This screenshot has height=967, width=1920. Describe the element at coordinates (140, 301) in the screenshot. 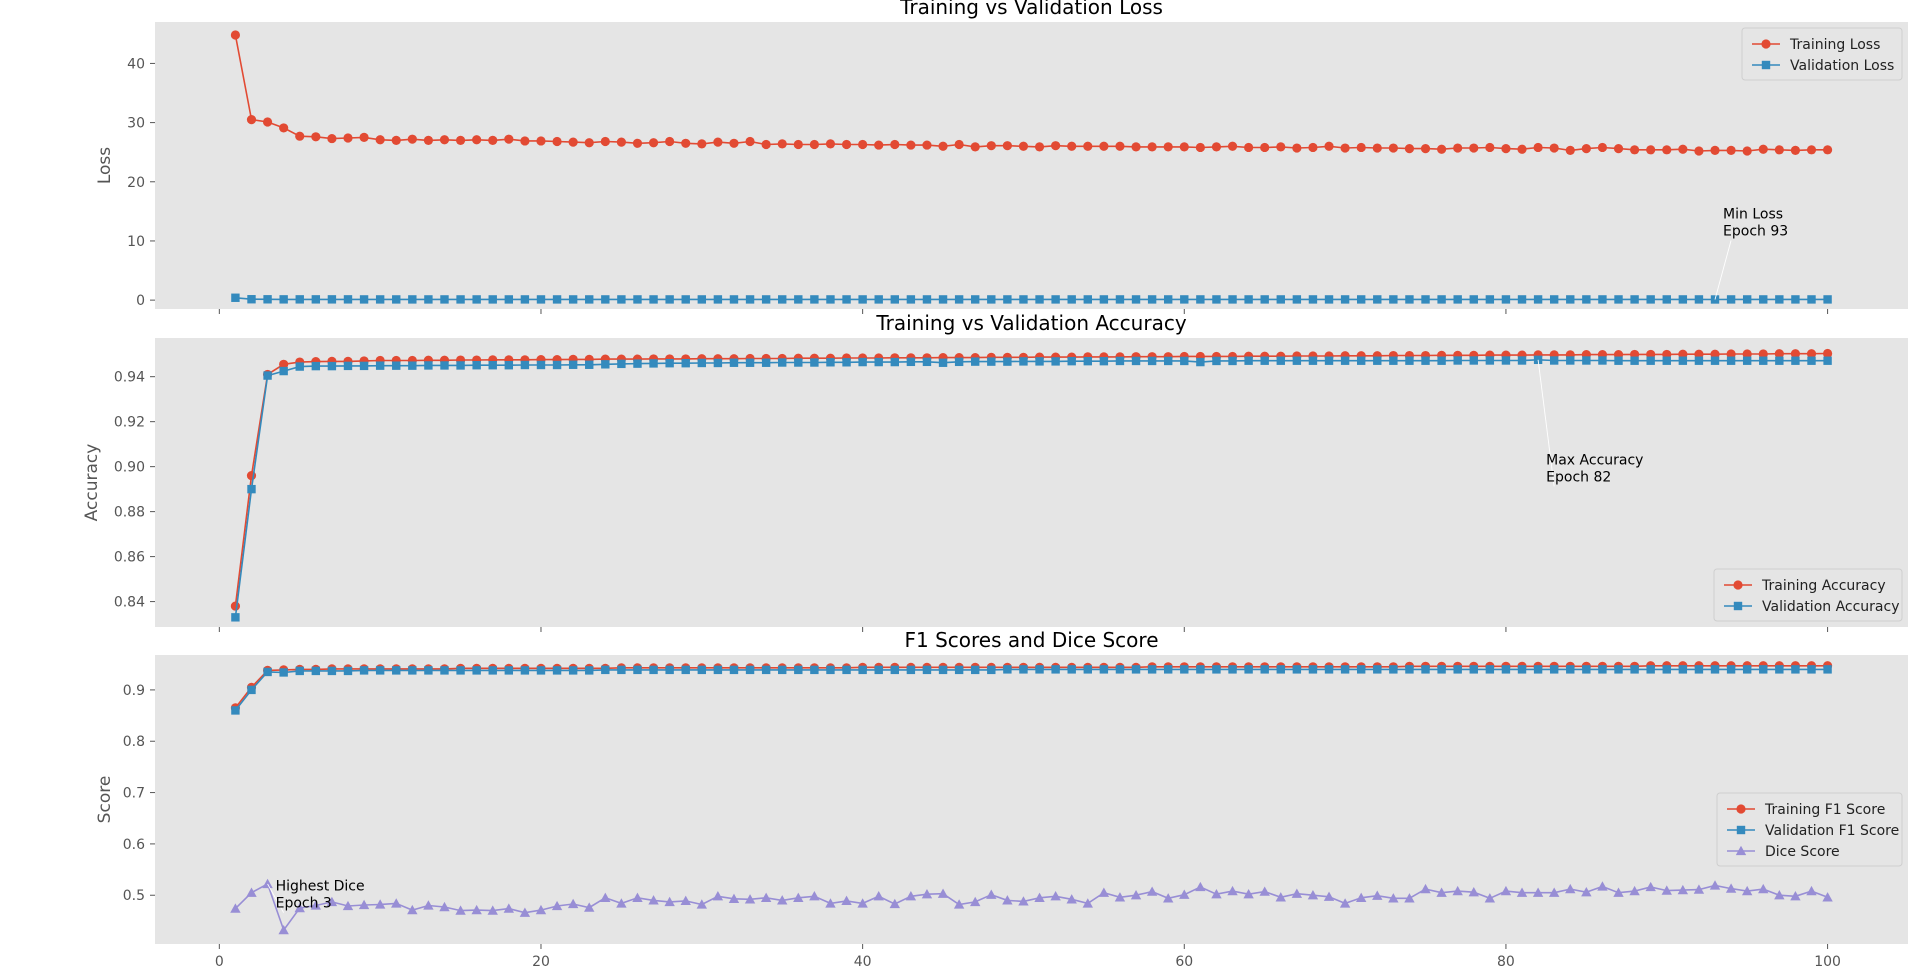

I see `y-tick-label: 0` at that location.